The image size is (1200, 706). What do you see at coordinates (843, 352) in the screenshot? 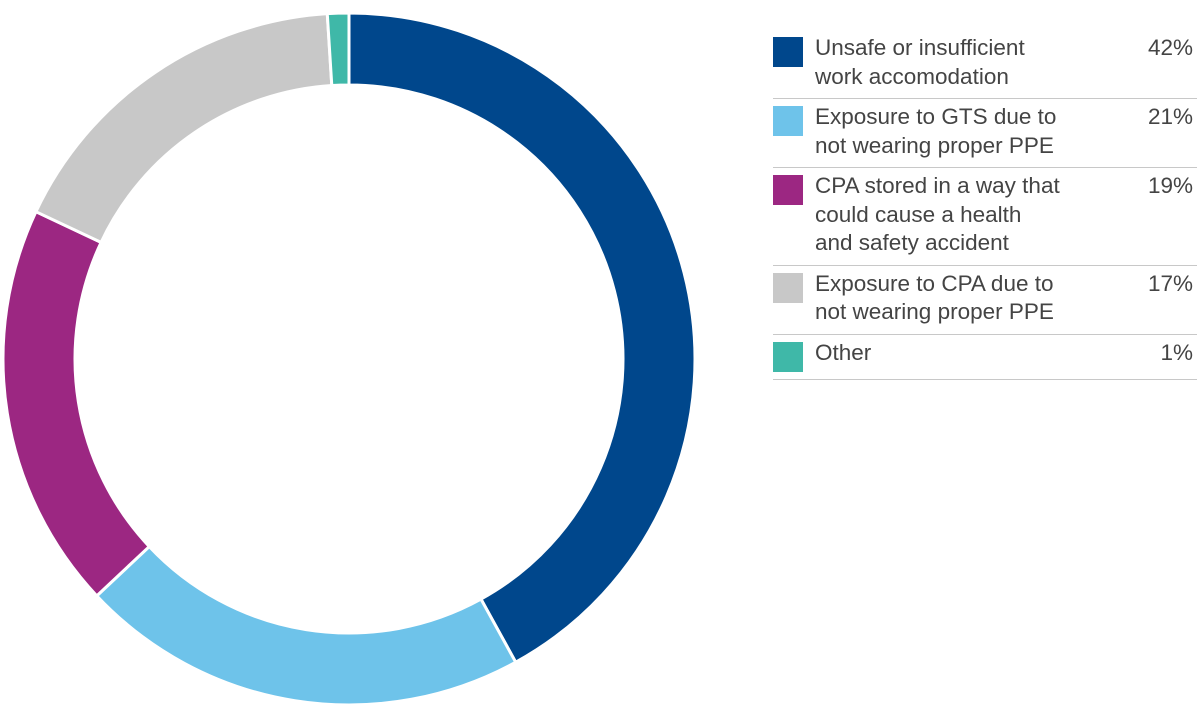
I see `legend-label: Other` at bounding box center [843, 352].